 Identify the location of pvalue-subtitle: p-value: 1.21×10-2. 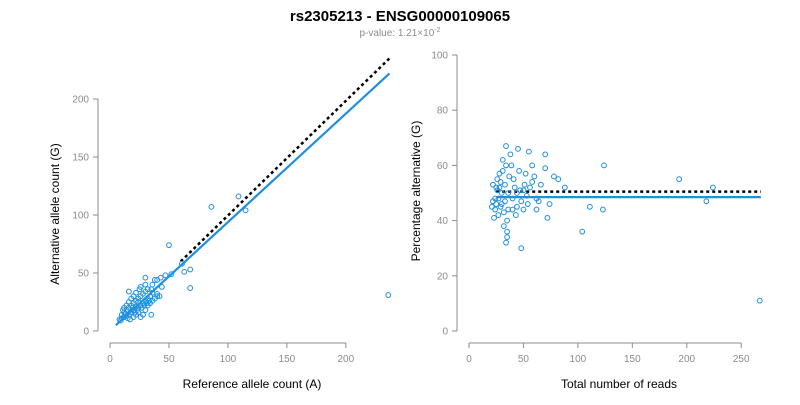
(399, 33).